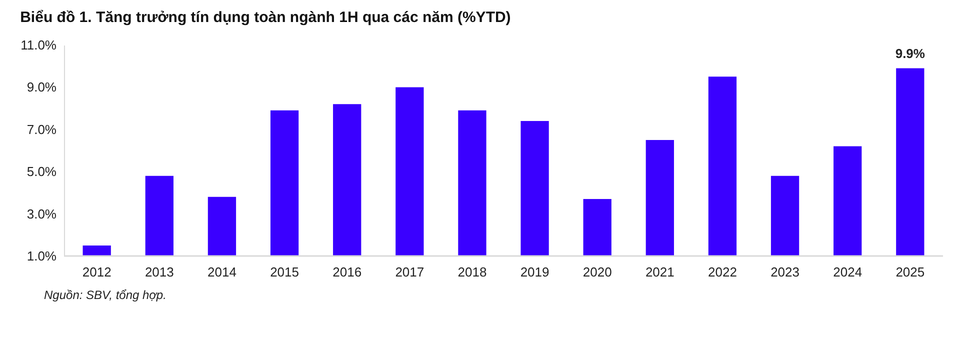 The width and height of the screenshot is (974, 341). What do you see at coordinates (222, 272) in the screenshot?
I see `x-tick-label: 2014` at bounding box center [222, 272].